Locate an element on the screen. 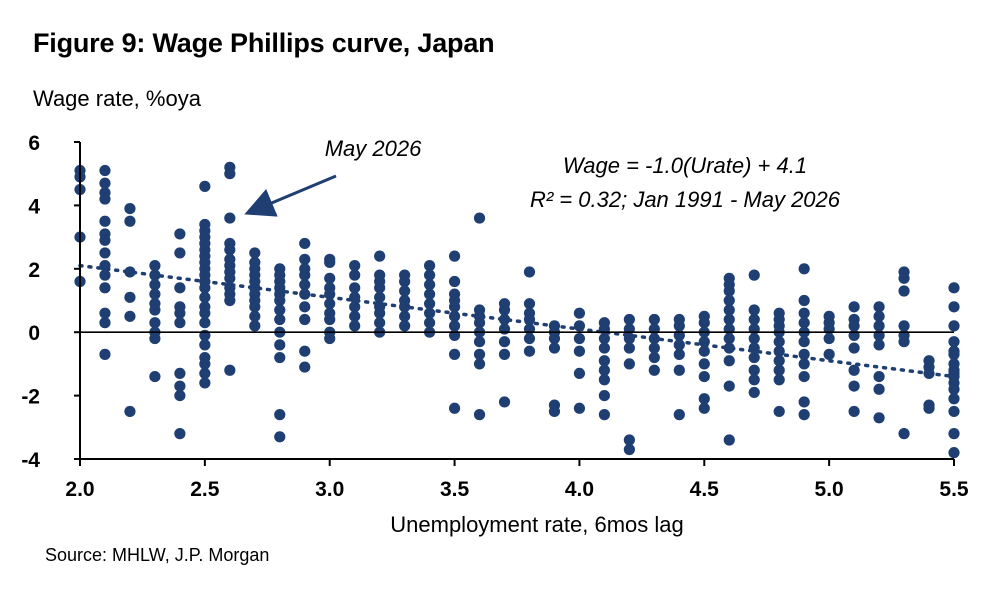 The height and width of the screenshot is (604, 1000). chart-title: Figure 9: Wage Phillips curve, Japan is located at coordinates (264, 43).